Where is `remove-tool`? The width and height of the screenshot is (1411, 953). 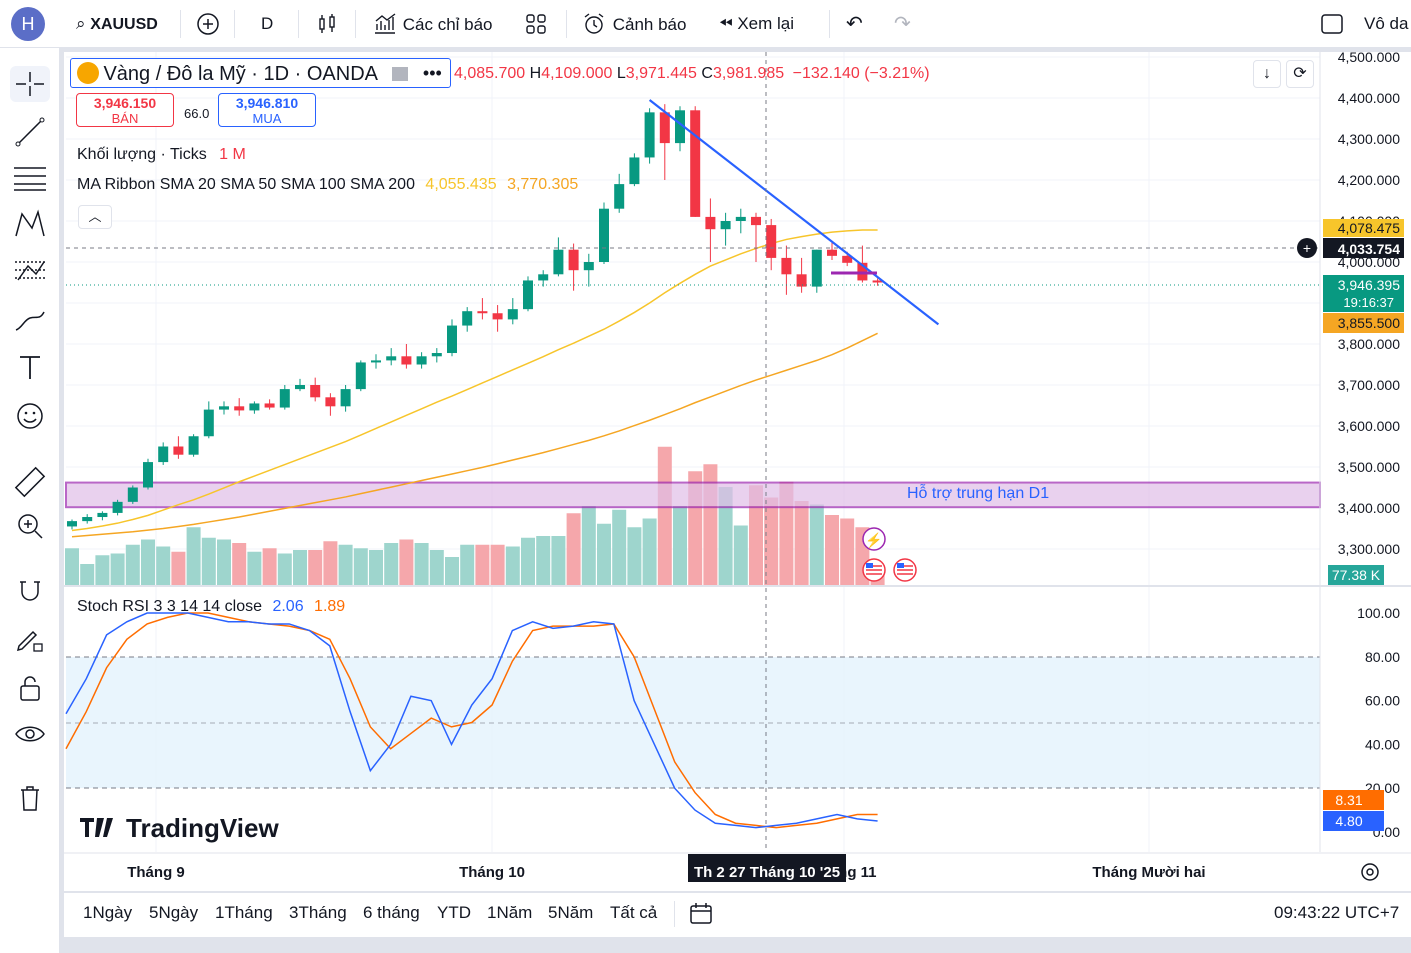
remove-tool is located at coordinates (30, 798).